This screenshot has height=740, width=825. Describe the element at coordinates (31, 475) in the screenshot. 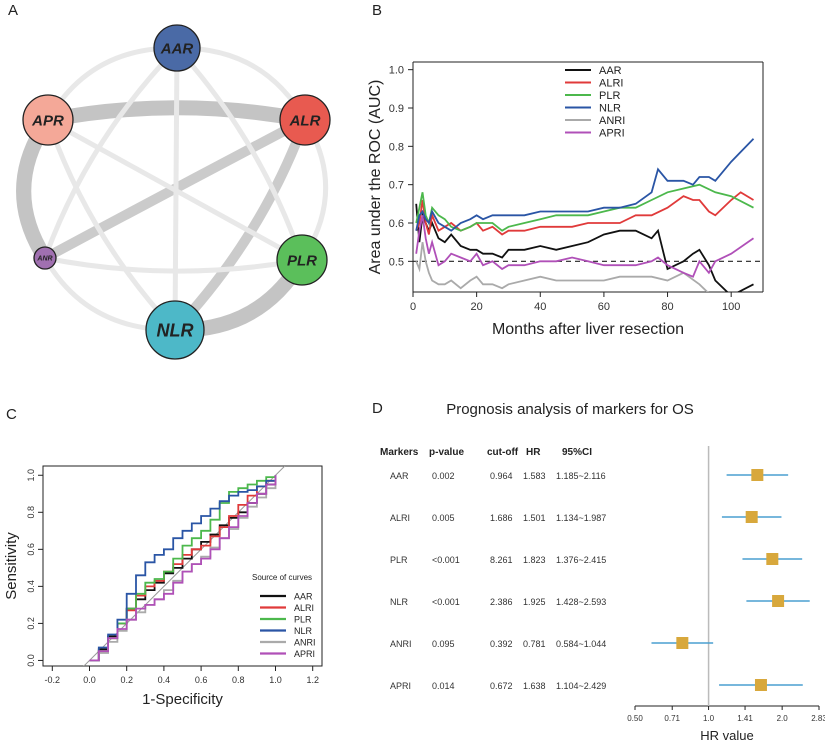

I see `y-tick-label: 1.0` at that location.